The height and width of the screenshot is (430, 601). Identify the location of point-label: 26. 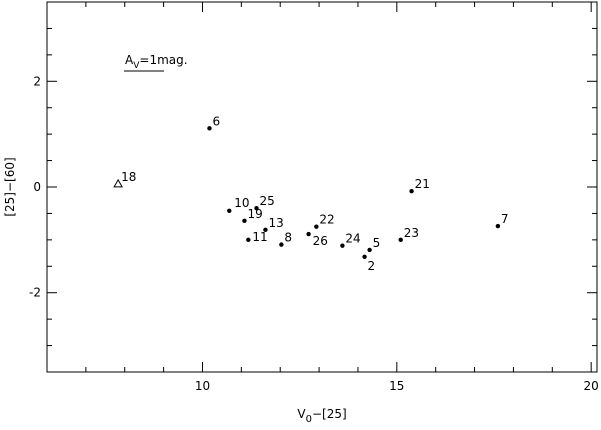
(320, 241).